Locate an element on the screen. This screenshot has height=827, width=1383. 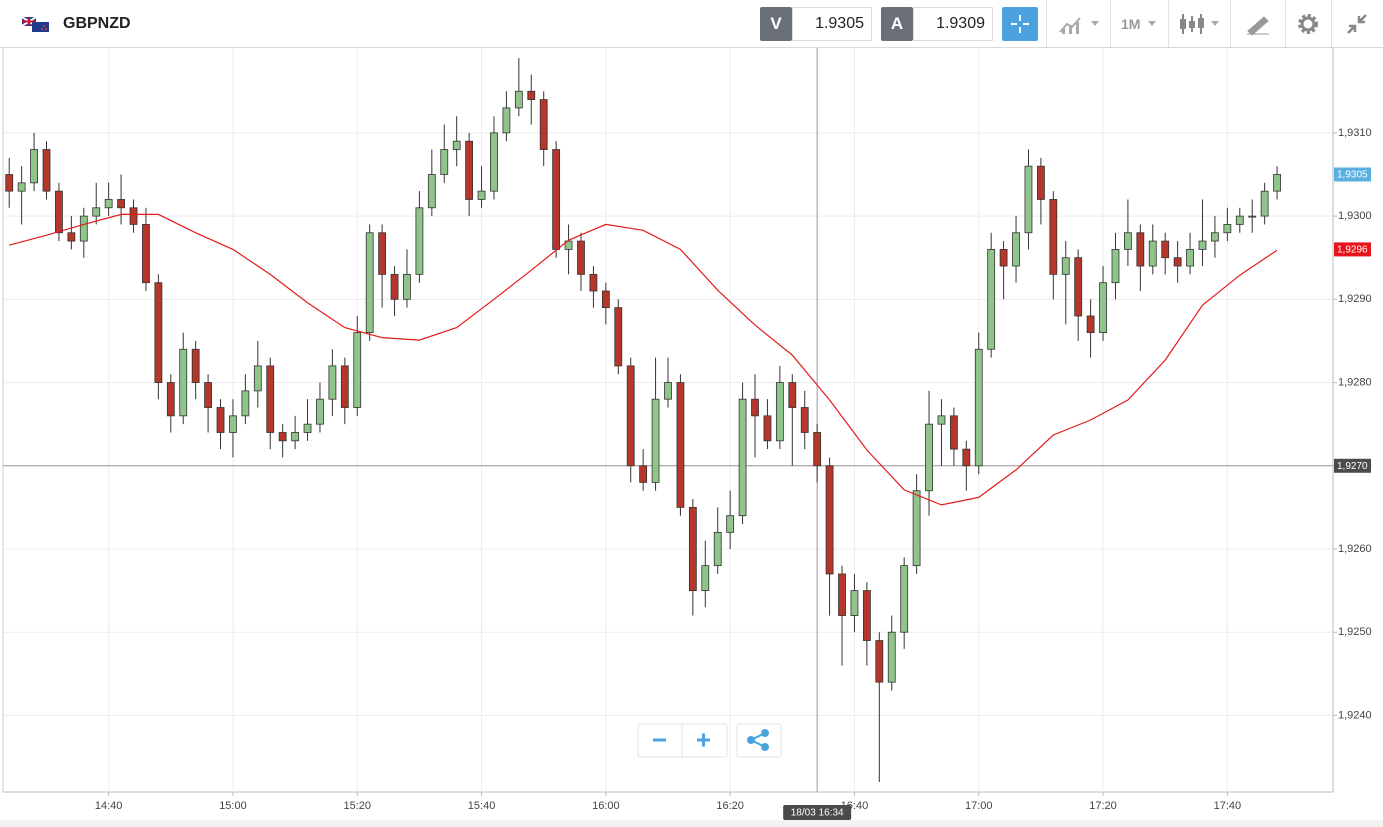
y-tick-label: 1,9300 is located at coordinates (1355, 216).